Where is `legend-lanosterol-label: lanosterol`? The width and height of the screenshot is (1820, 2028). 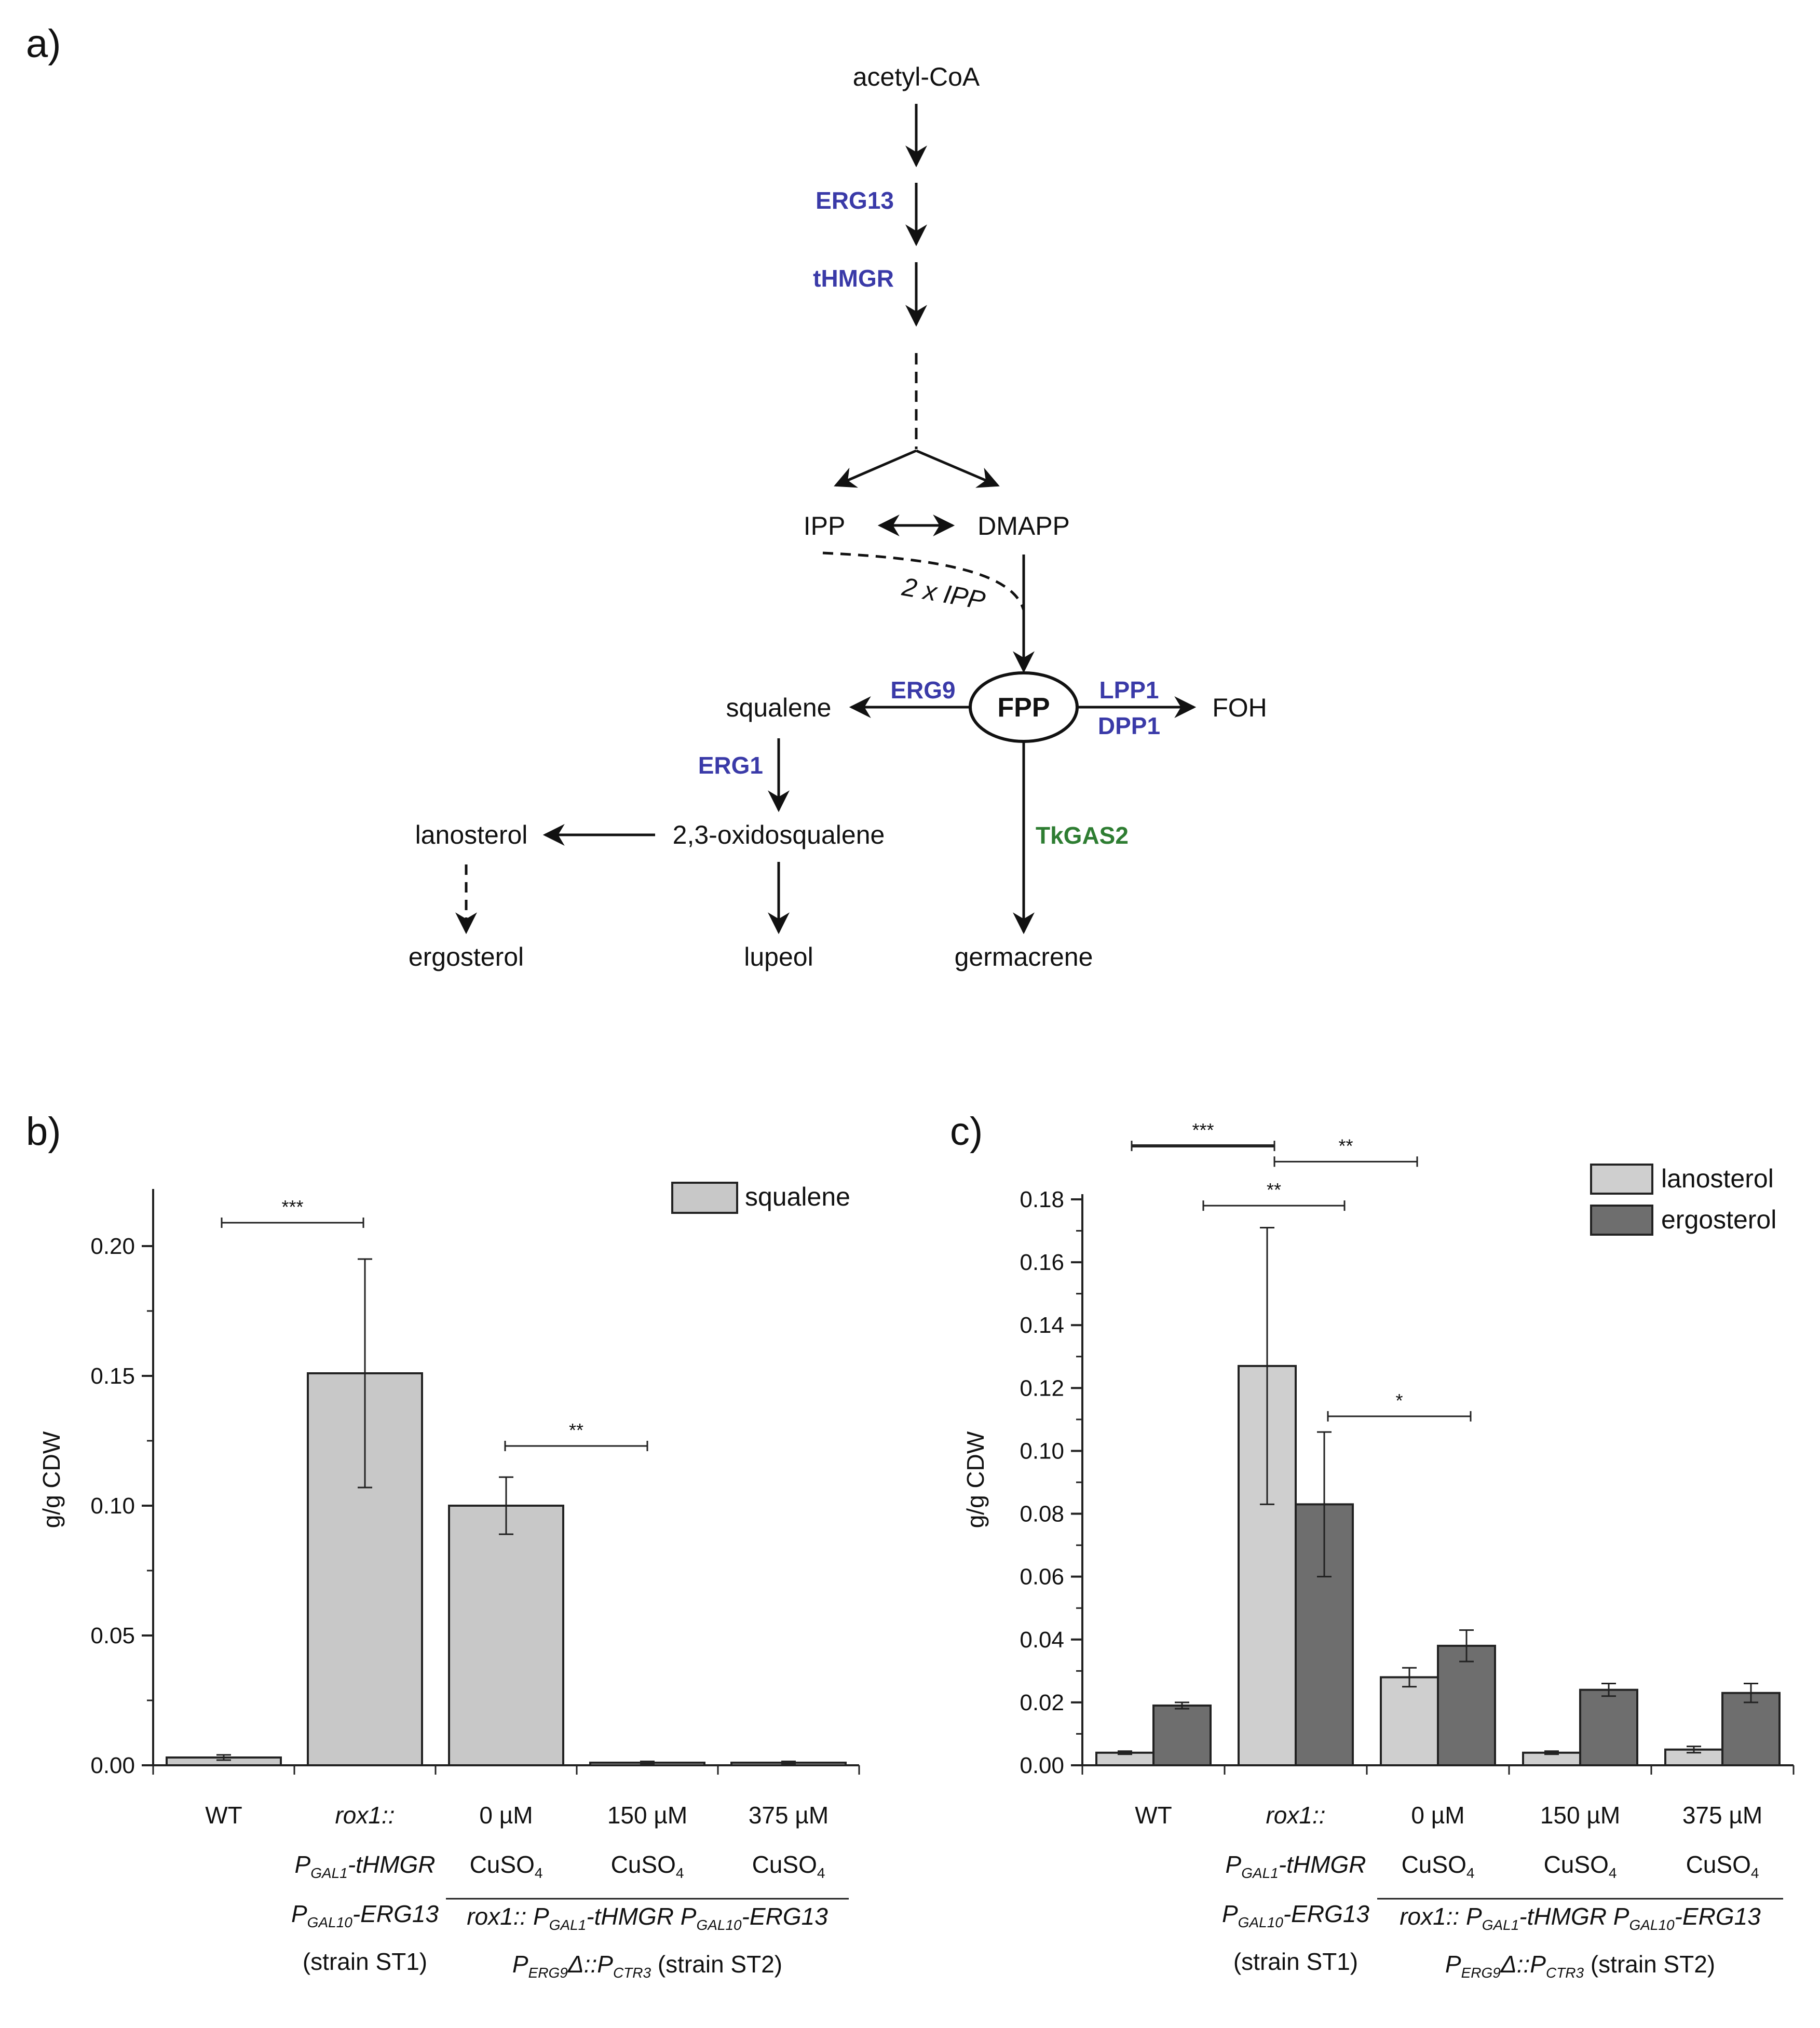
legend-lanosterol-label: lanosterol is located at coordinates (1717, 1179).